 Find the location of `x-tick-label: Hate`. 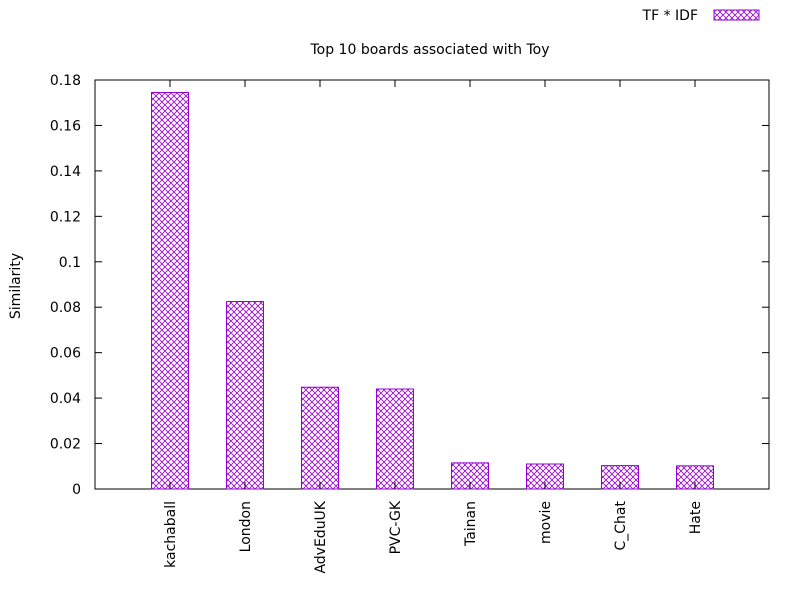

x-tick-label: Hate is located at coordinates (696, 517).